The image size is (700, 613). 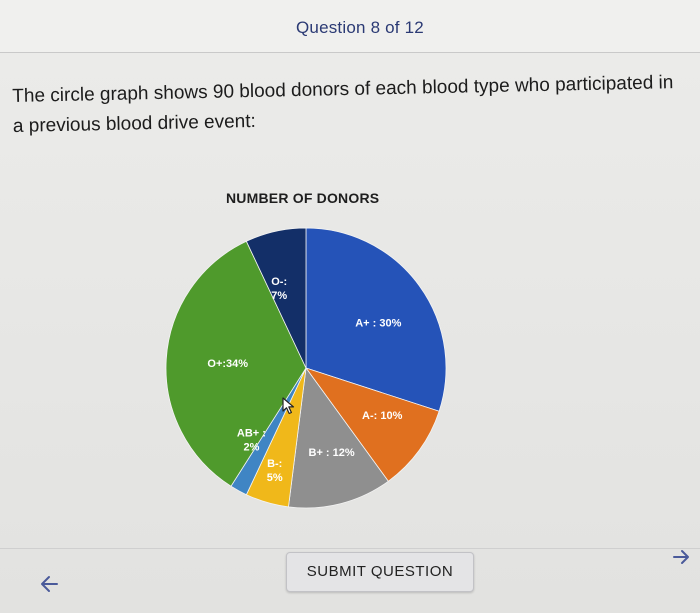 I want to click on back-button, so click(x=50, y=582).